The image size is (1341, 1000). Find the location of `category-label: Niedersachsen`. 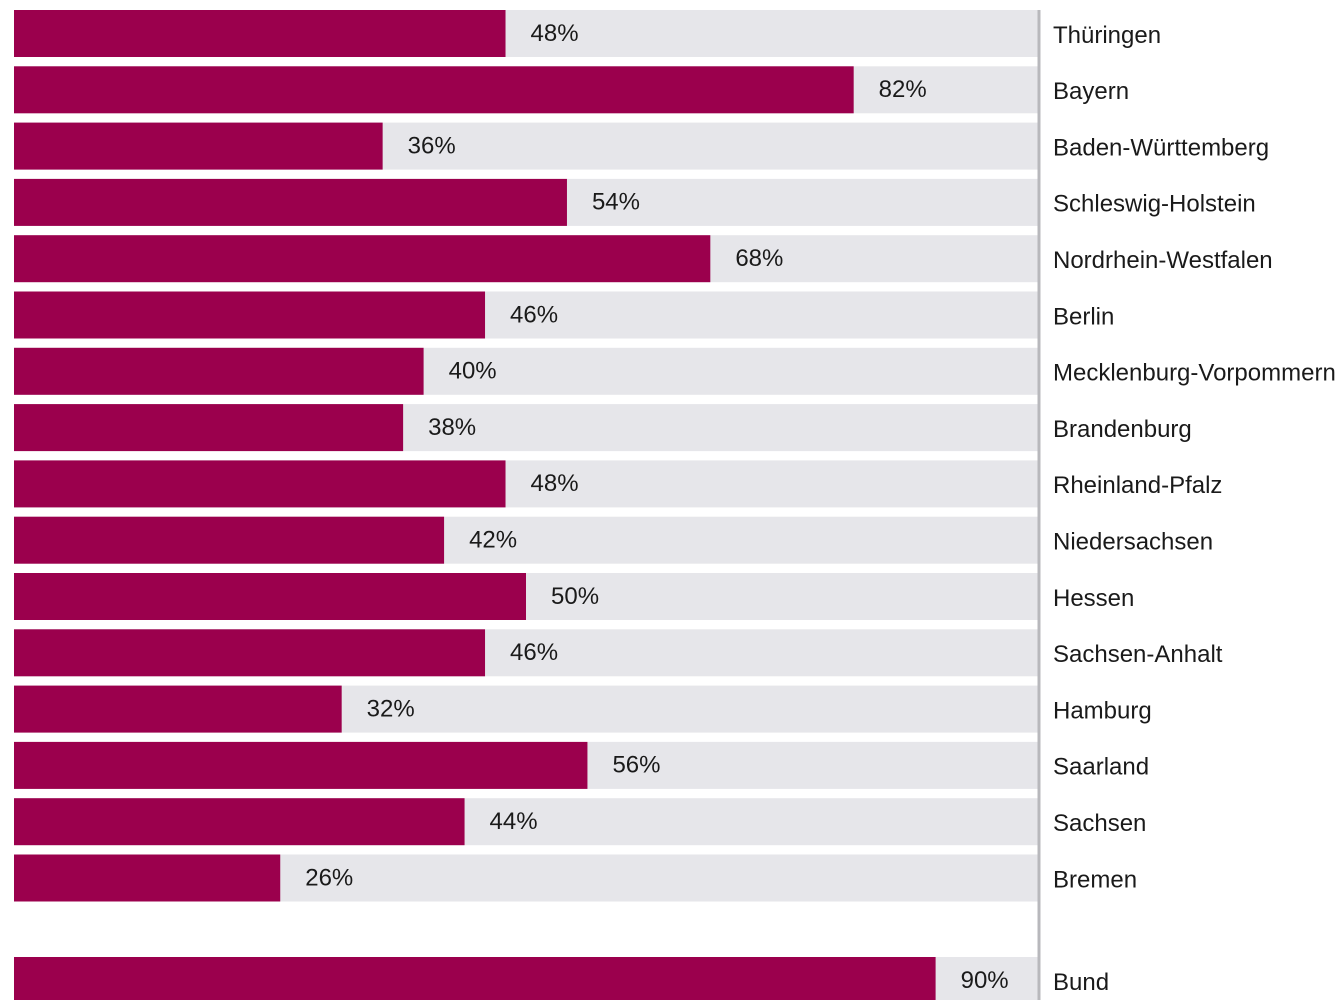

category-label: Niedersachsen is located at coordinates (1133, 542).